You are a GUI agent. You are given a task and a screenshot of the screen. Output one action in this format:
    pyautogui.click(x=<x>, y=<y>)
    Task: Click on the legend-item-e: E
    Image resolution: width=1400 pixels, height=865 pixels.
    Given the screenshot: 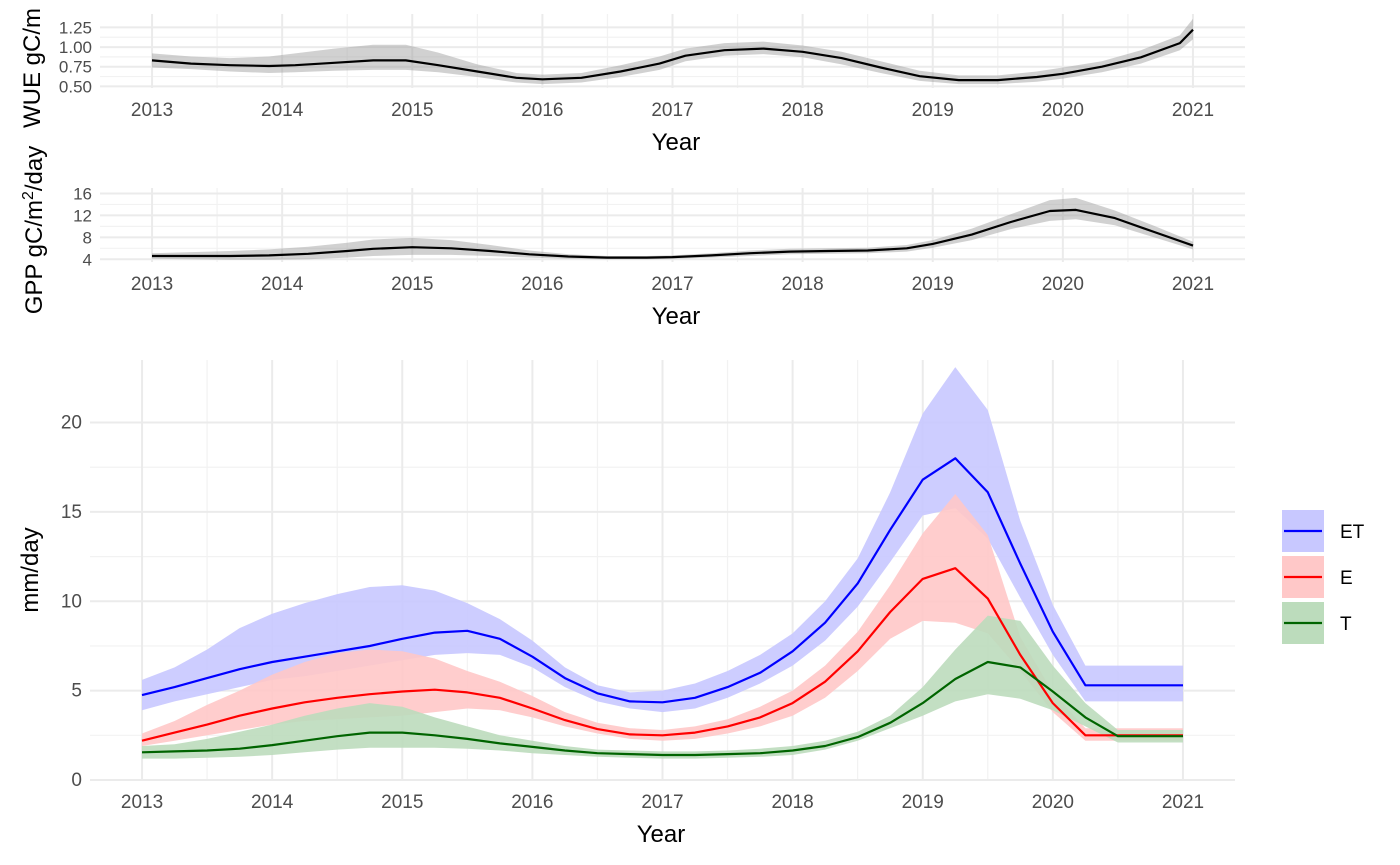 What is the action you would take?
    pyautogui.click(x=1317, y=577)
    